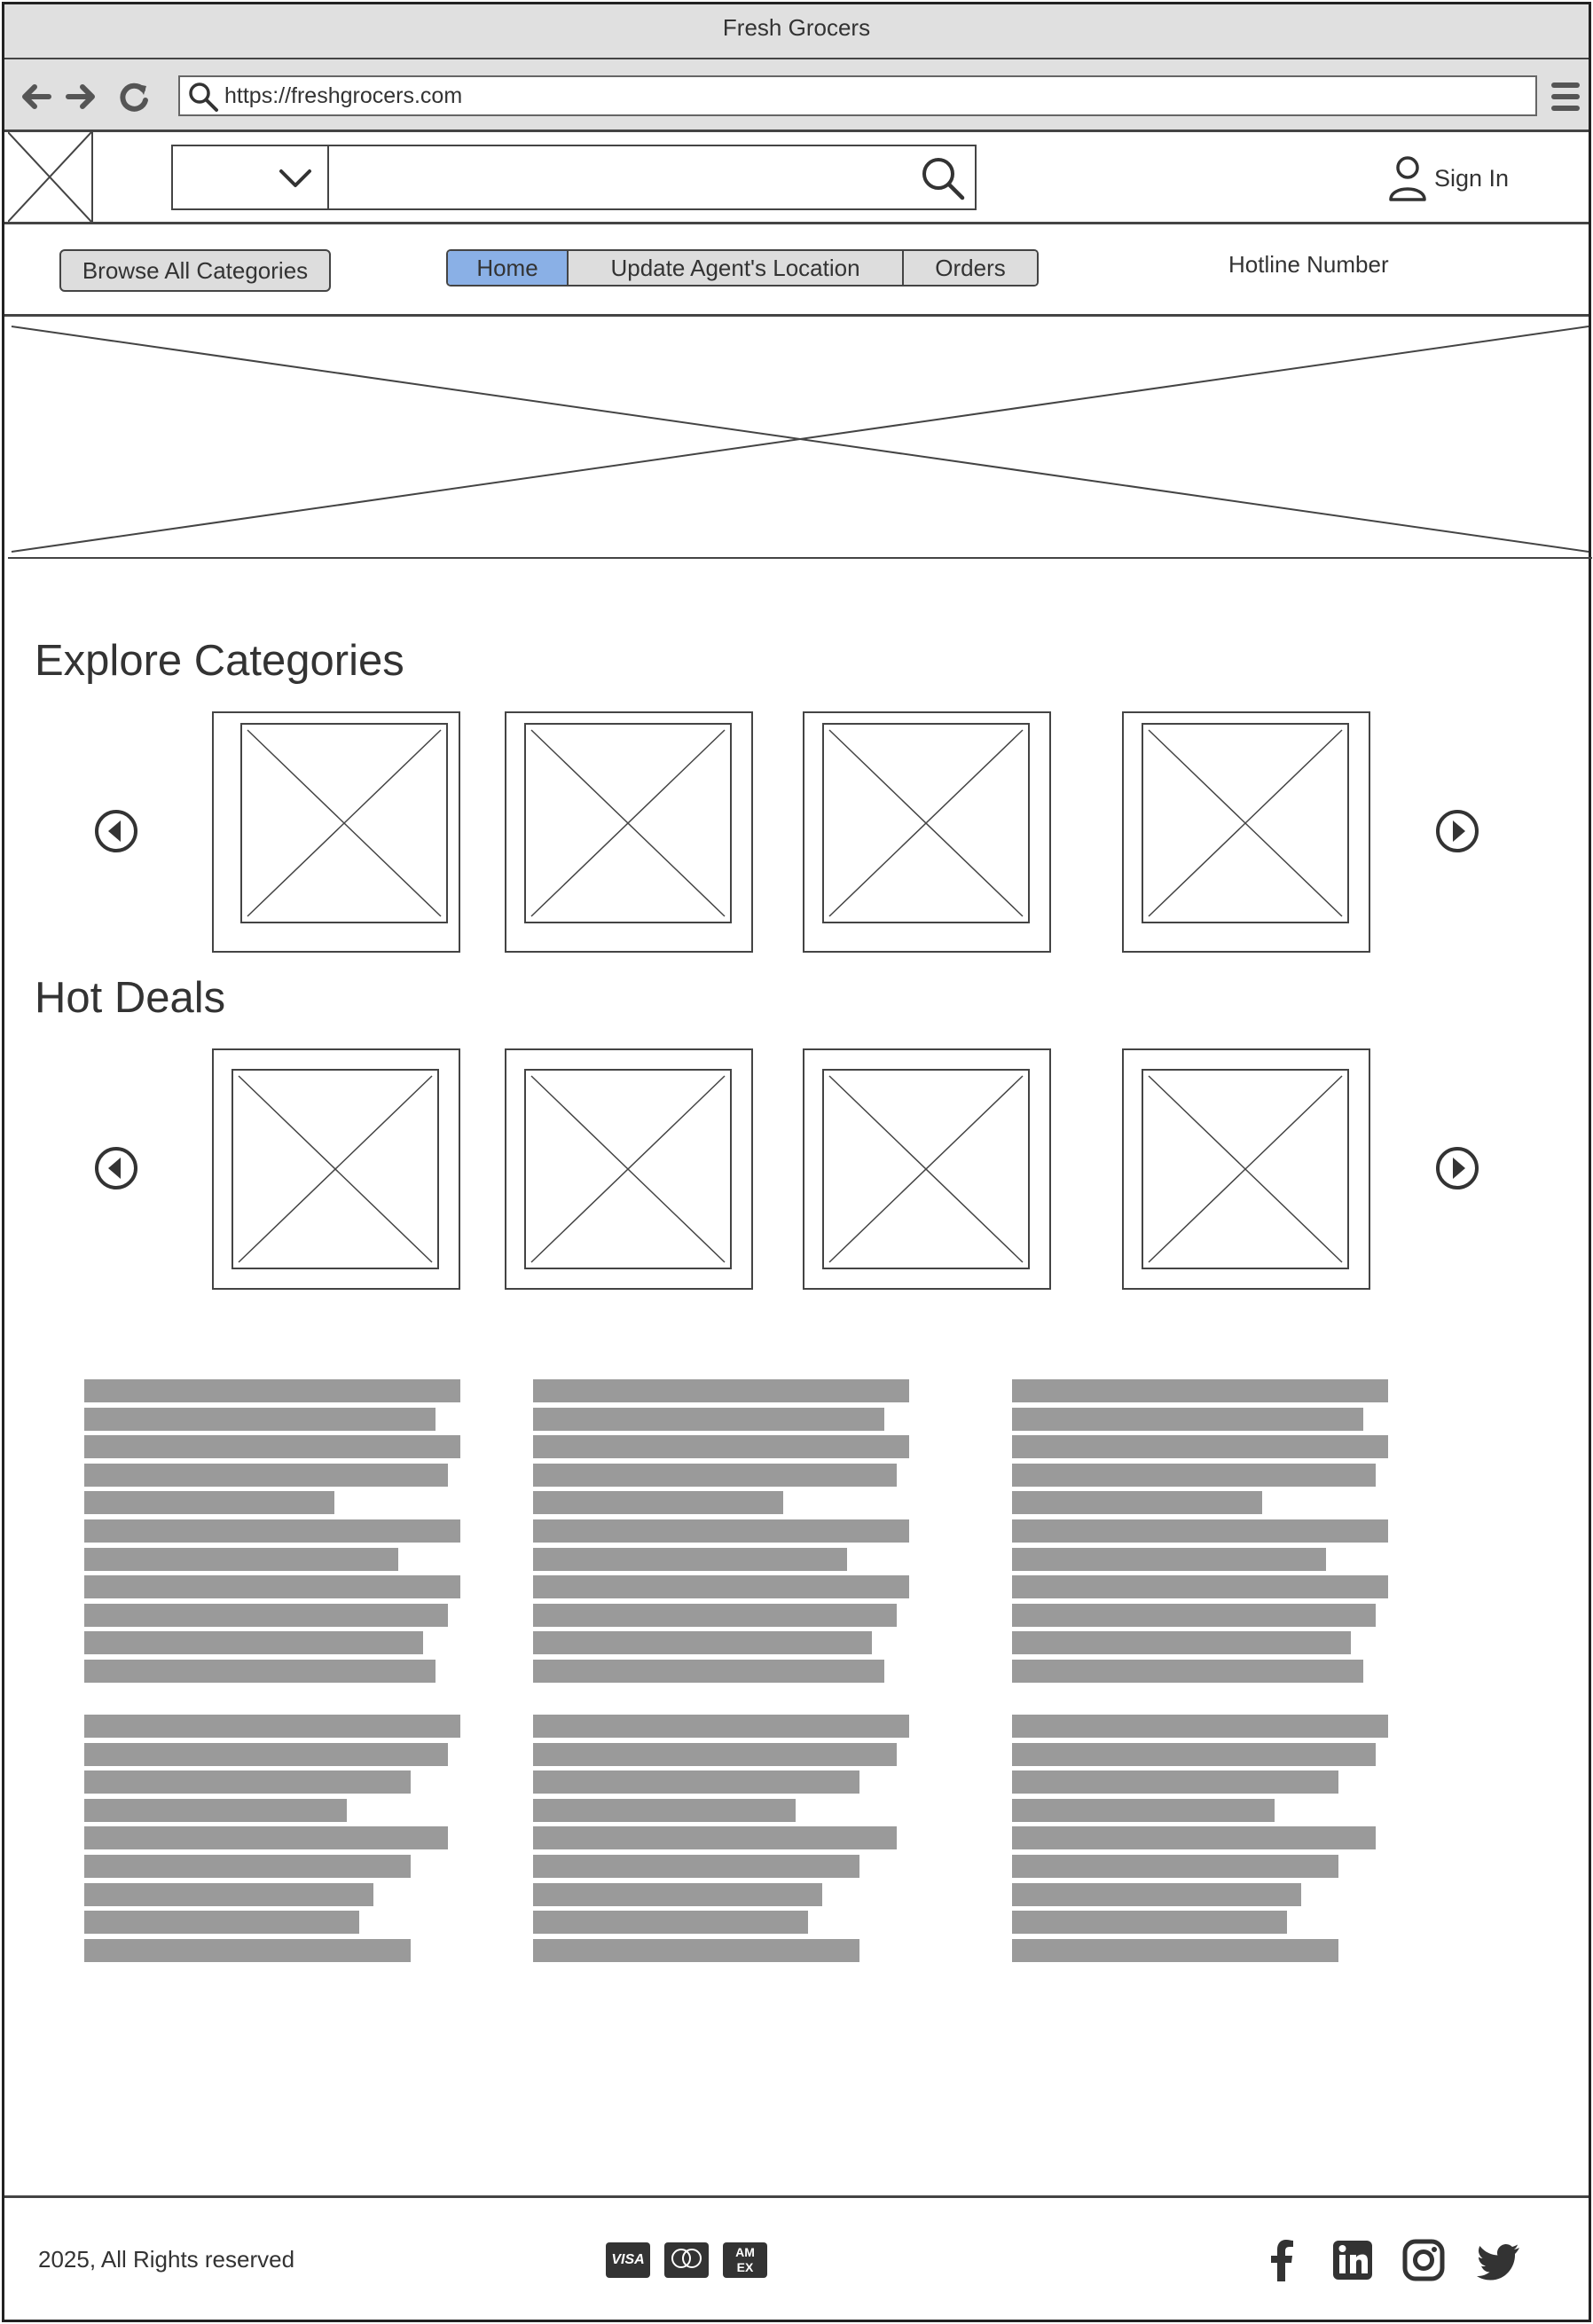  Describe the element at coordinates (166, 2259) in the screenshot. I see `copyright-text: 2025, All Rights reserved` at that location.